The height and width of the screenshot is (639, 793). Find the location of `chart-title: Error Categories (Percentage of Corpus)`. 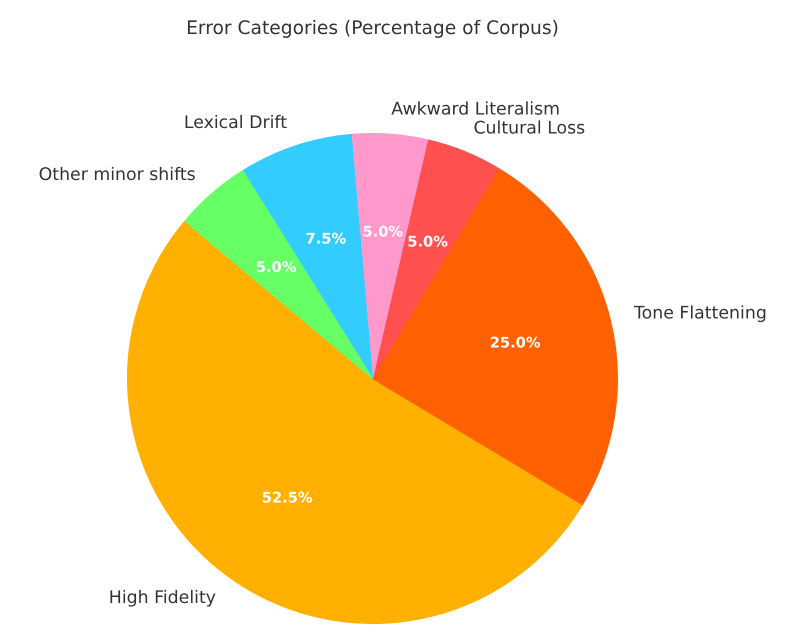

chart-title: Error Categories (Percentage of Corpus) is located at coordinates (372, 28).